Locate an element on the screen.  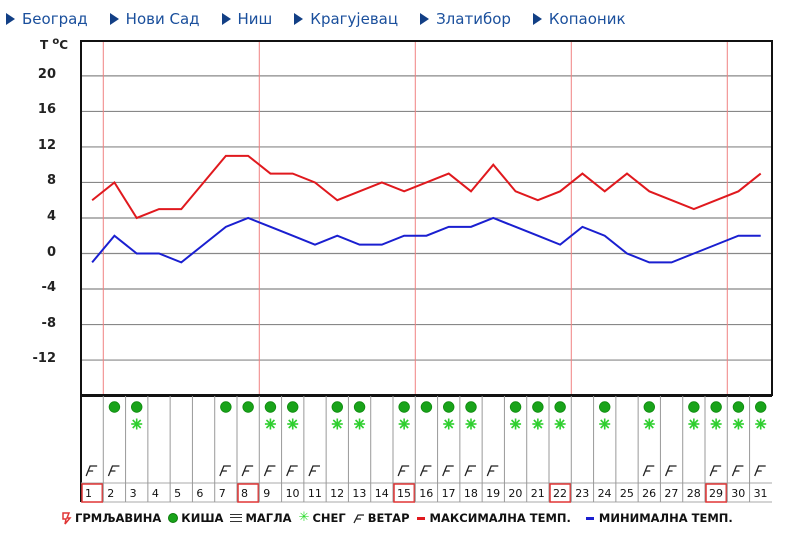
day-cell-18: 18 is located at coordinates (468, 449).